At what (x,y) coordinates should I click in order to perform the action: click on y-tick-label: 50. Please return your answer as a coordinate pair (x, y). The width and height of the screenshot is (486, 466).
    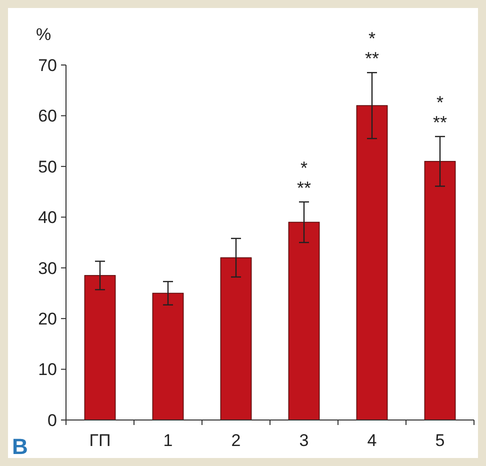
    Looking at the image, I should click on (47, 166).